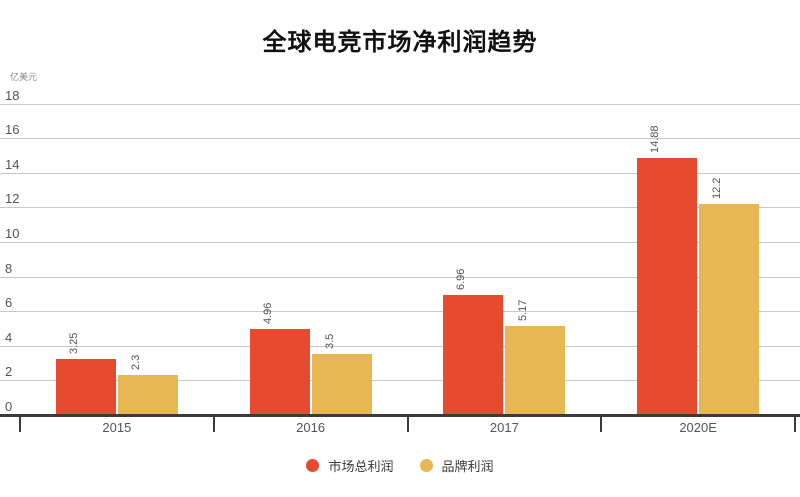 The height and width of the screenshot is (497, 800). I want to click on legend-item-brand-profit: 品牌利润, so click(456, 465).